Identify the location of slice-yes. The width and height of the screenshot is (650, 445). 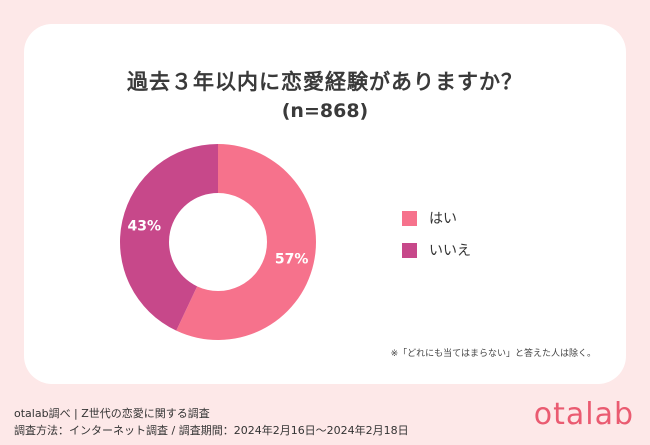
(246, 242).